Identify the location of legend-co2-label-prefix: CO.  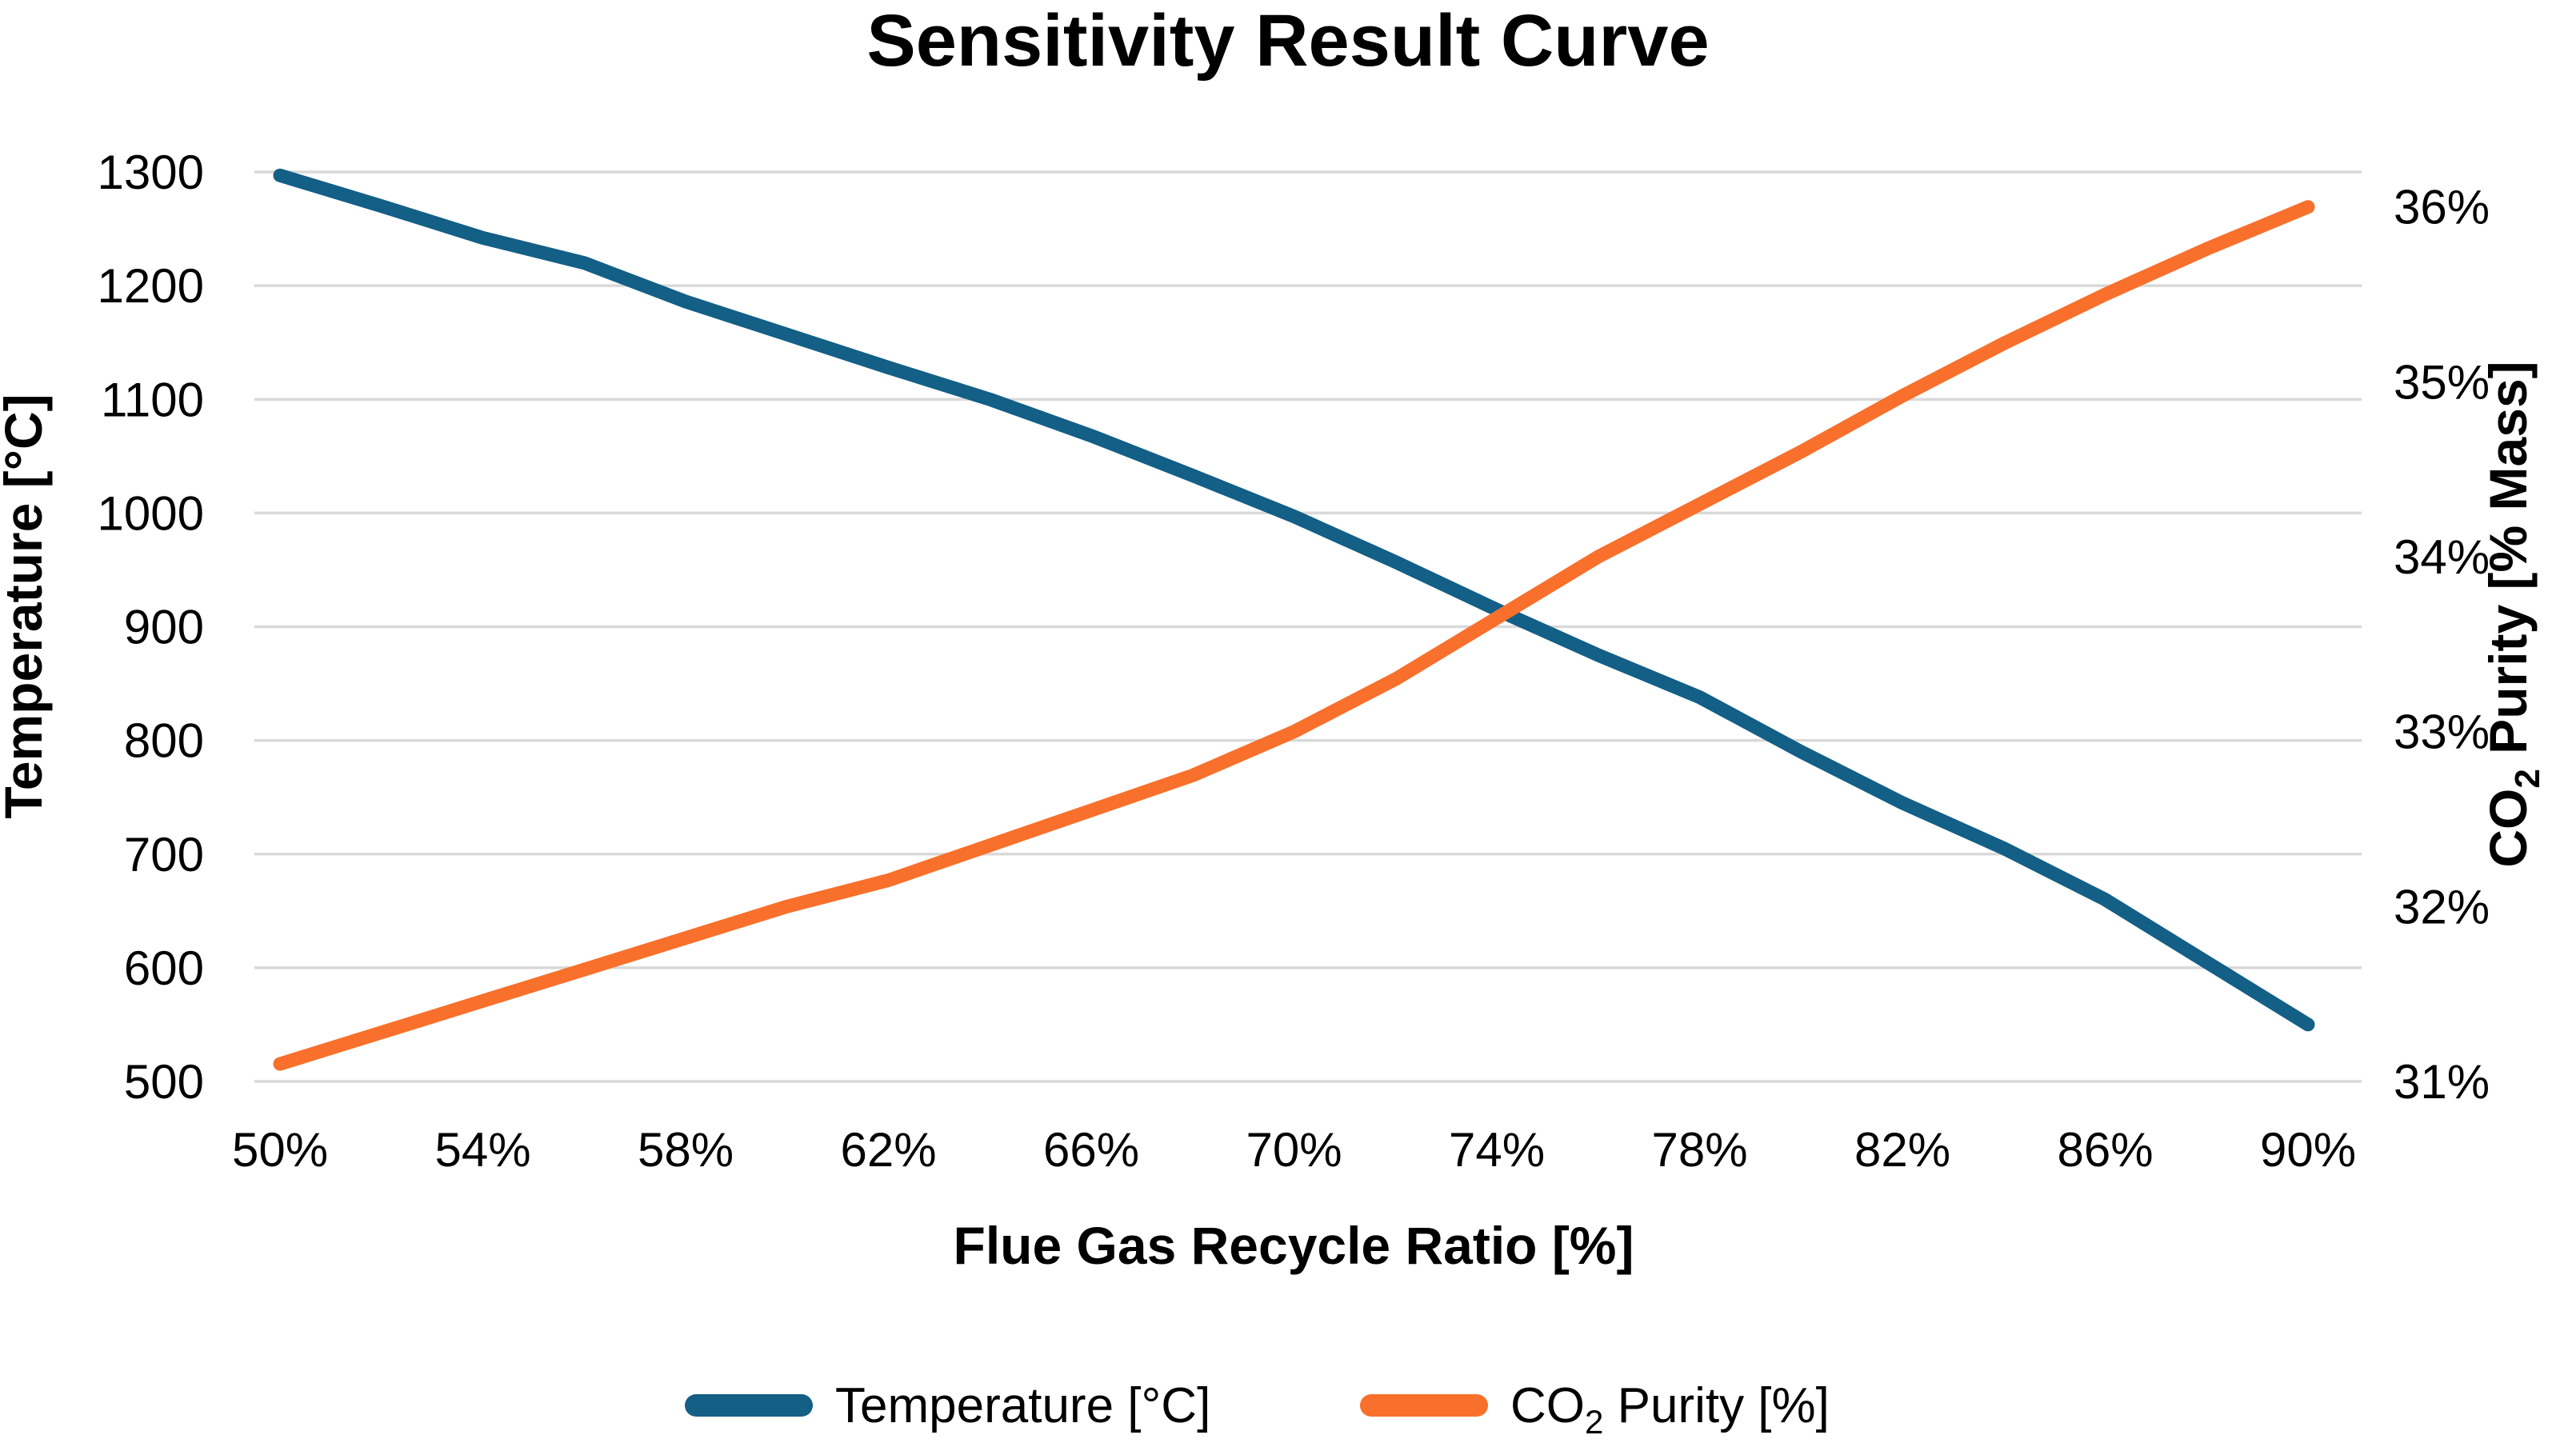
(1547, 1405).